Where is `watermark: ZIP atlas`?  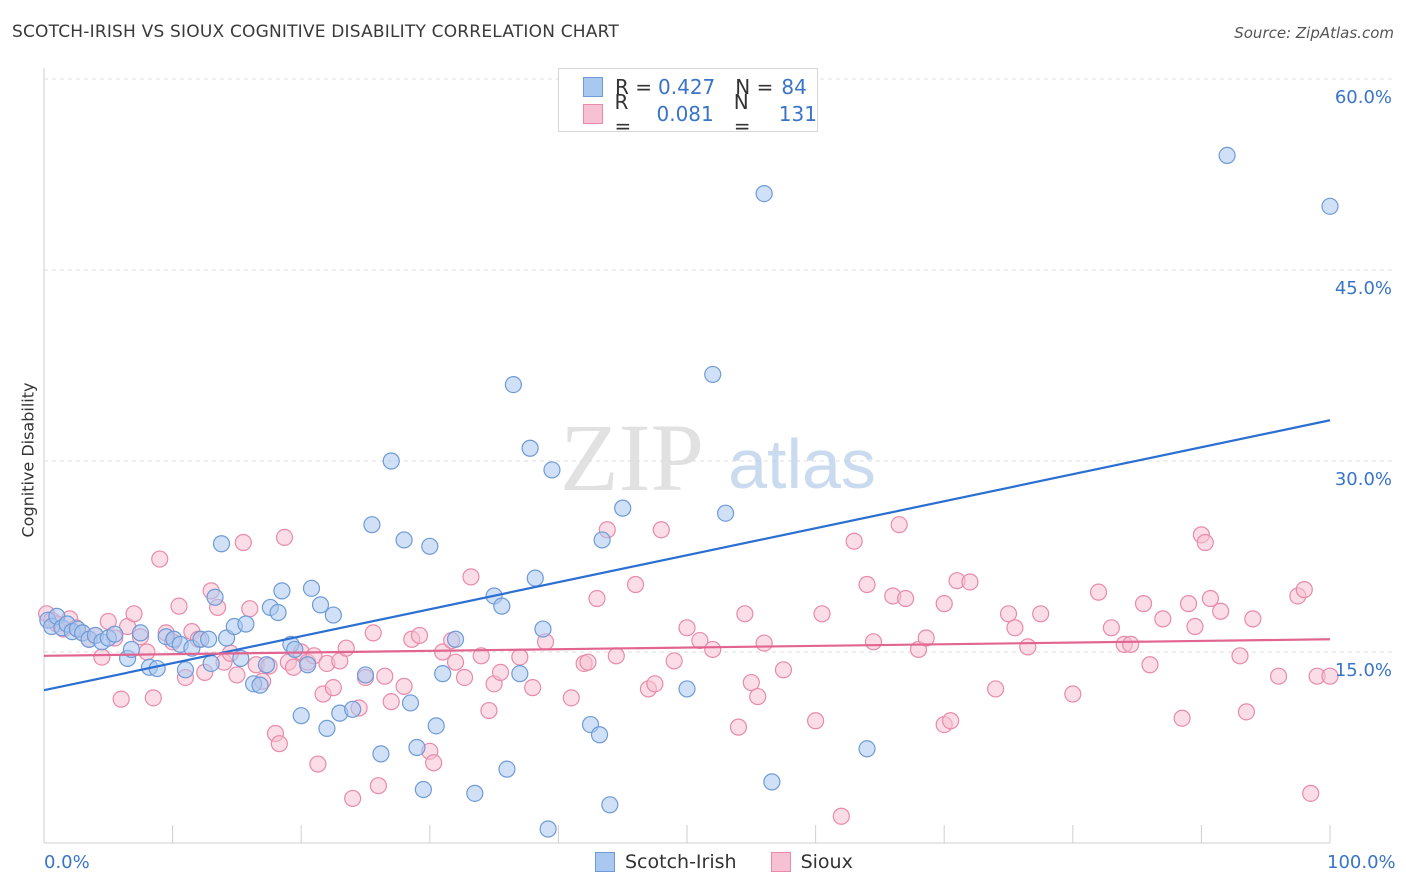 watermark: ZIP atlas is located at coordinates (718, 457).